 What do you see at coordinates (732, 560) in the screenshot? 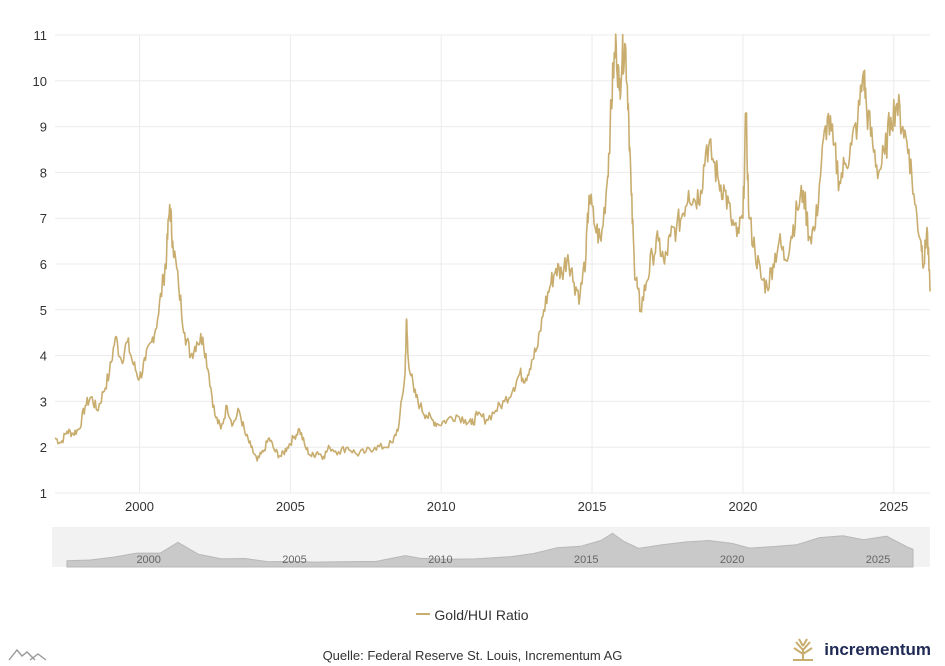
I see `navigator-tick-label: 2020` at bounding box center [732, 560].